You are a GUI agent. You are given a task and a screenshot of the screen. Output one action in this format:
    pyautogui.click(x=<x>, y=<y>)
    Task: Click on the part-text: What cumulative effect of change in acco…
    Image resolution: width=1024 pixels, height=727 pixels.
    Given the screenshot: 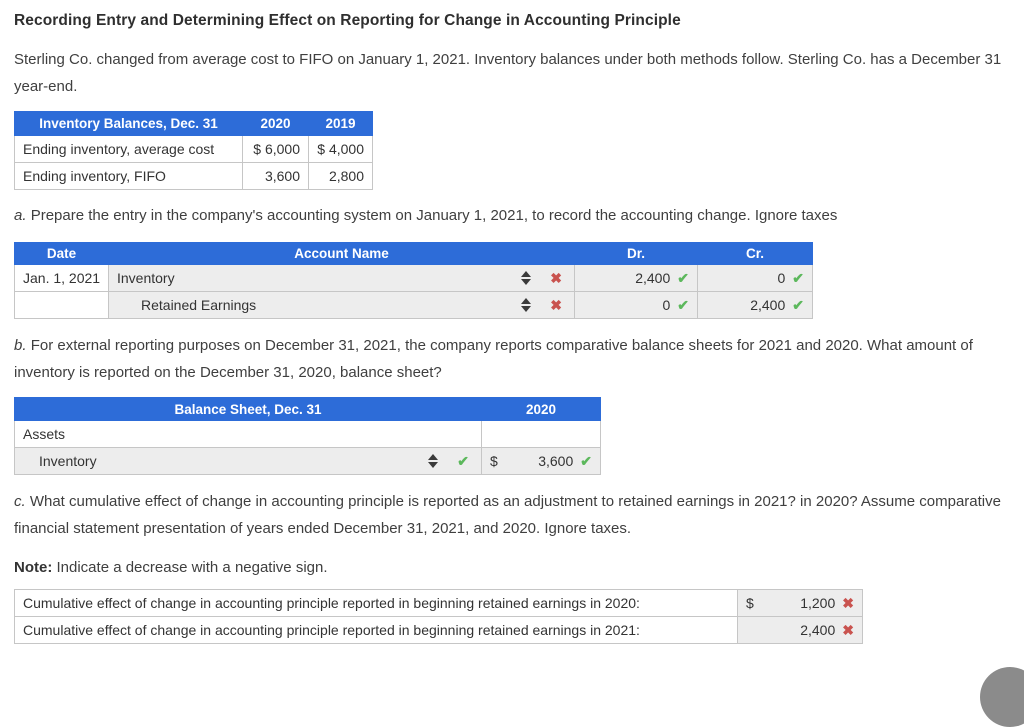 What is the action you would take?
    pyautogui.click(x=507, y=515)
    